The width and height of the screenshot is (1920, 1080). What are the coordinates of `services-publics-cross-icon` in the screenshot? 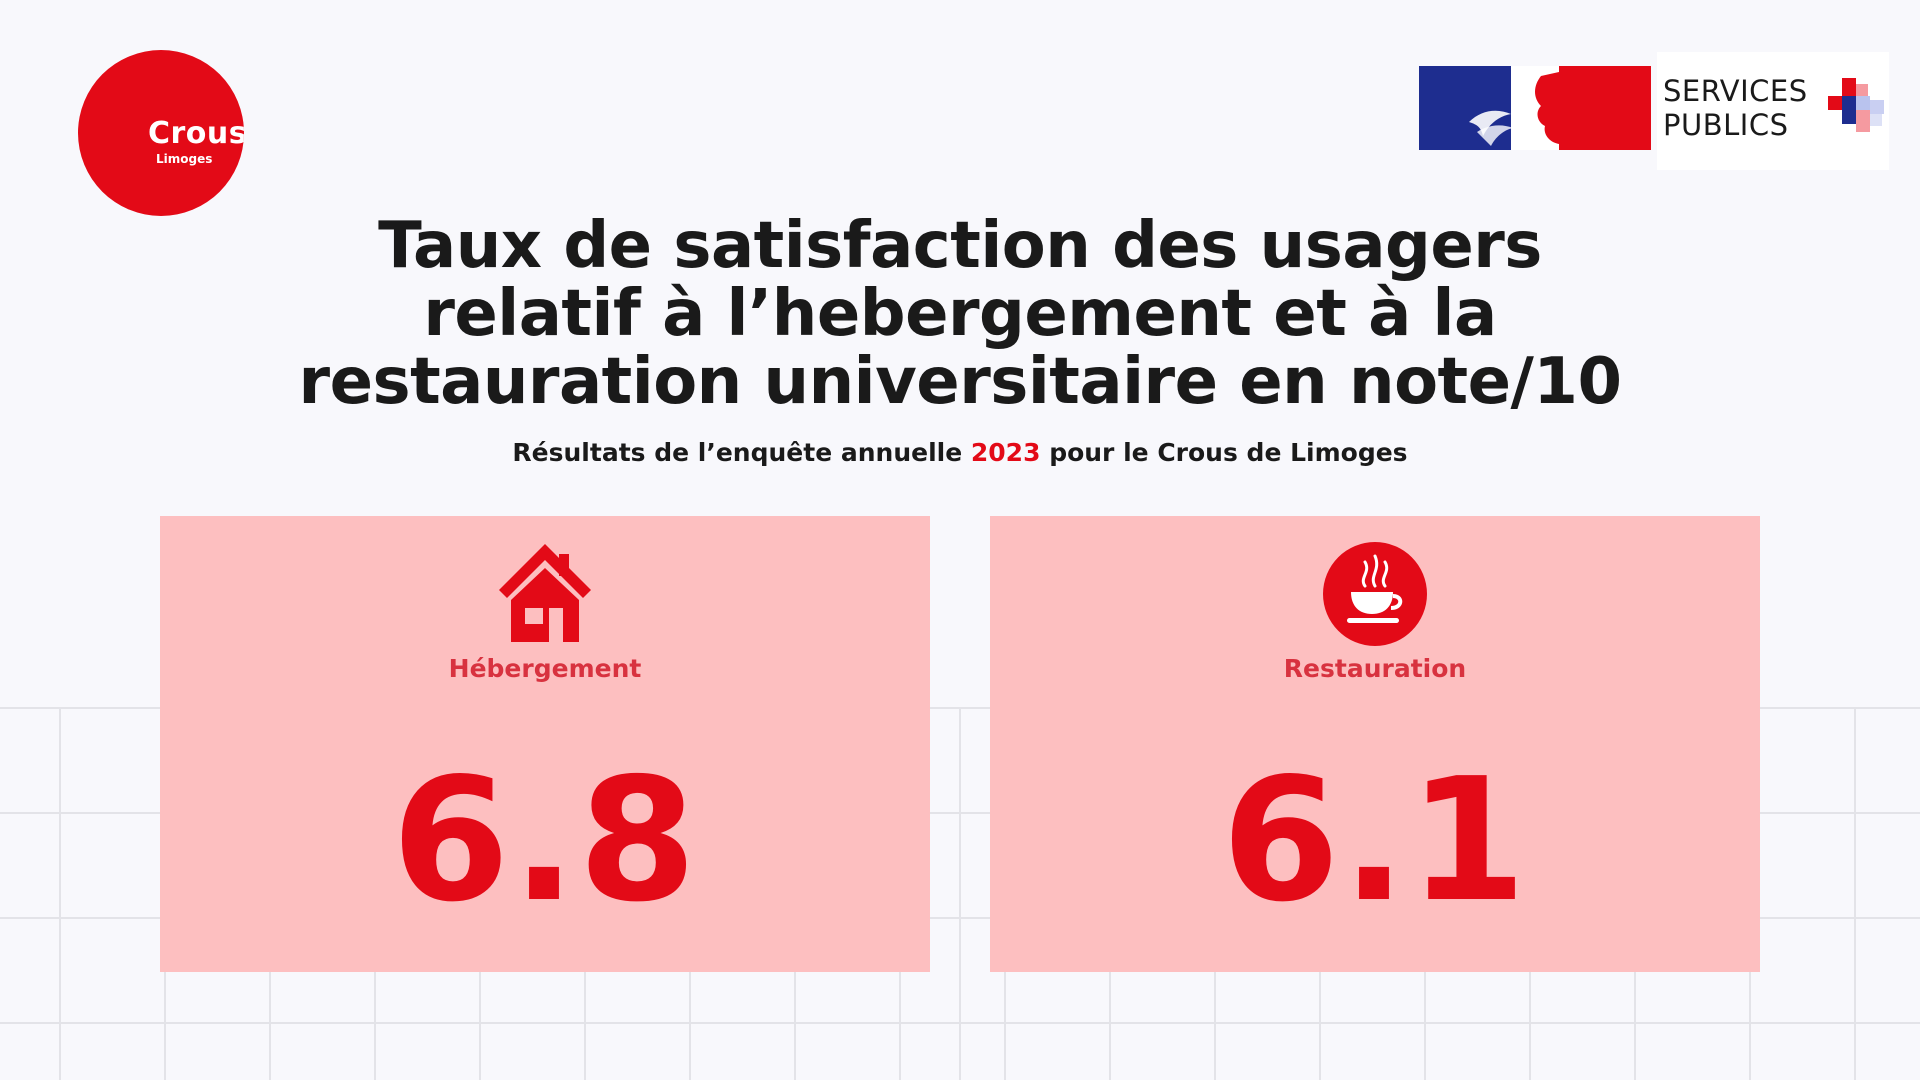 It's located at (1856, 105).